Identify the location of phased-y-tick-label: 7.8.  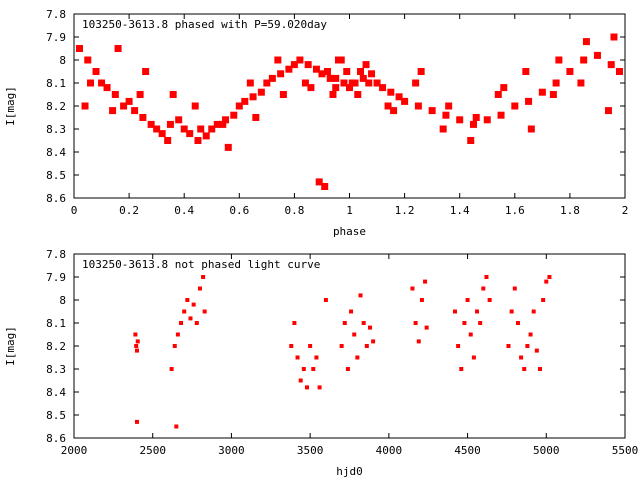
(56, 14).